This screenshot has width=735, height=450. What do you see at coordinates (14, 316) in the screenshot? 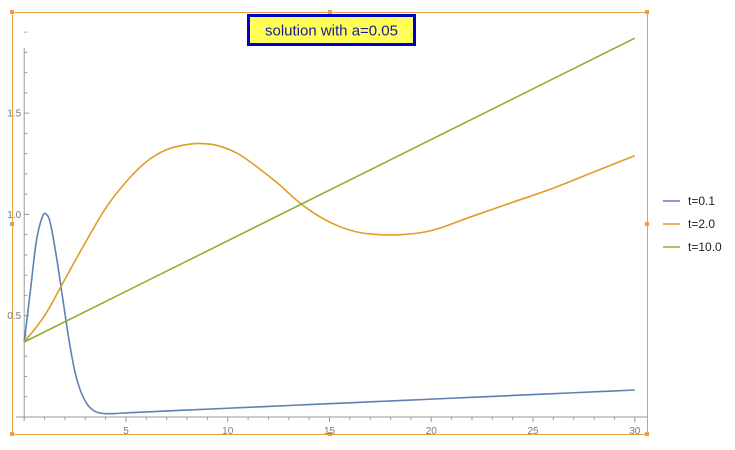
I see `y-tick-label: 0.5` at bounding box center [14, 316].